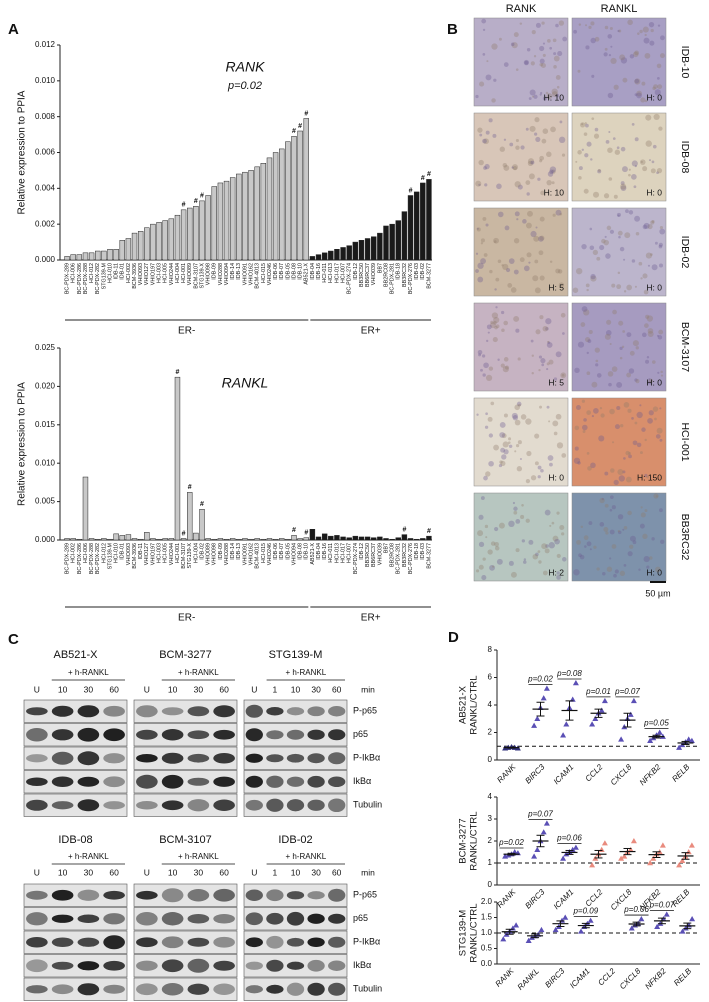 The height and width of the screenshot is (1002, 709). Describe the element at coordinates (296, 655) in the screenshot. I see `blot-title: STG139-M` at that location.